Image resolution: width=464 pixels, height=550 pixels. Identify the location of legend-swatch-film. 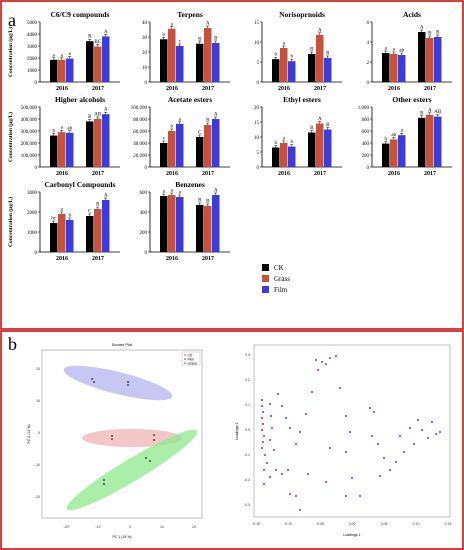
(265, 289).